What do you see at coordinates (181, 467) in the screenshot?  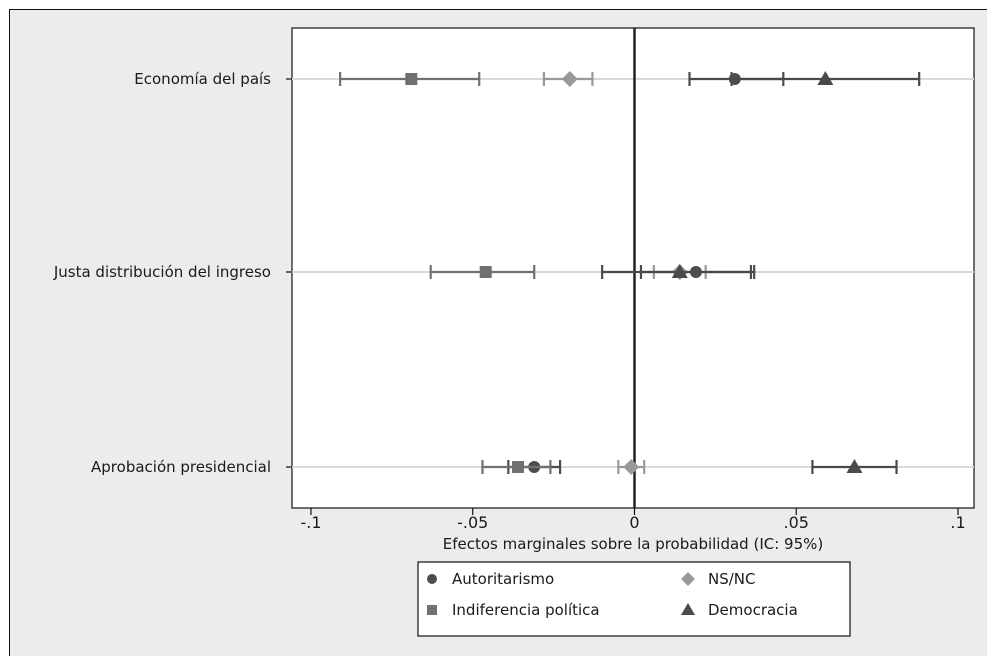 I see `y-tick-label: Aprobación presidencial` at bounding box center [181, 467].